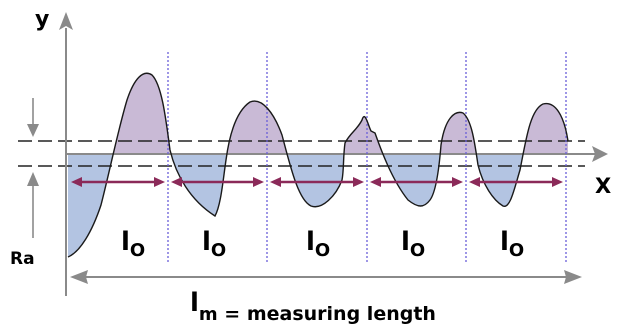  Describe the element at coordinates (33, 179) in the screenshot. I see `ra-arrow-bottom-head` at that location.